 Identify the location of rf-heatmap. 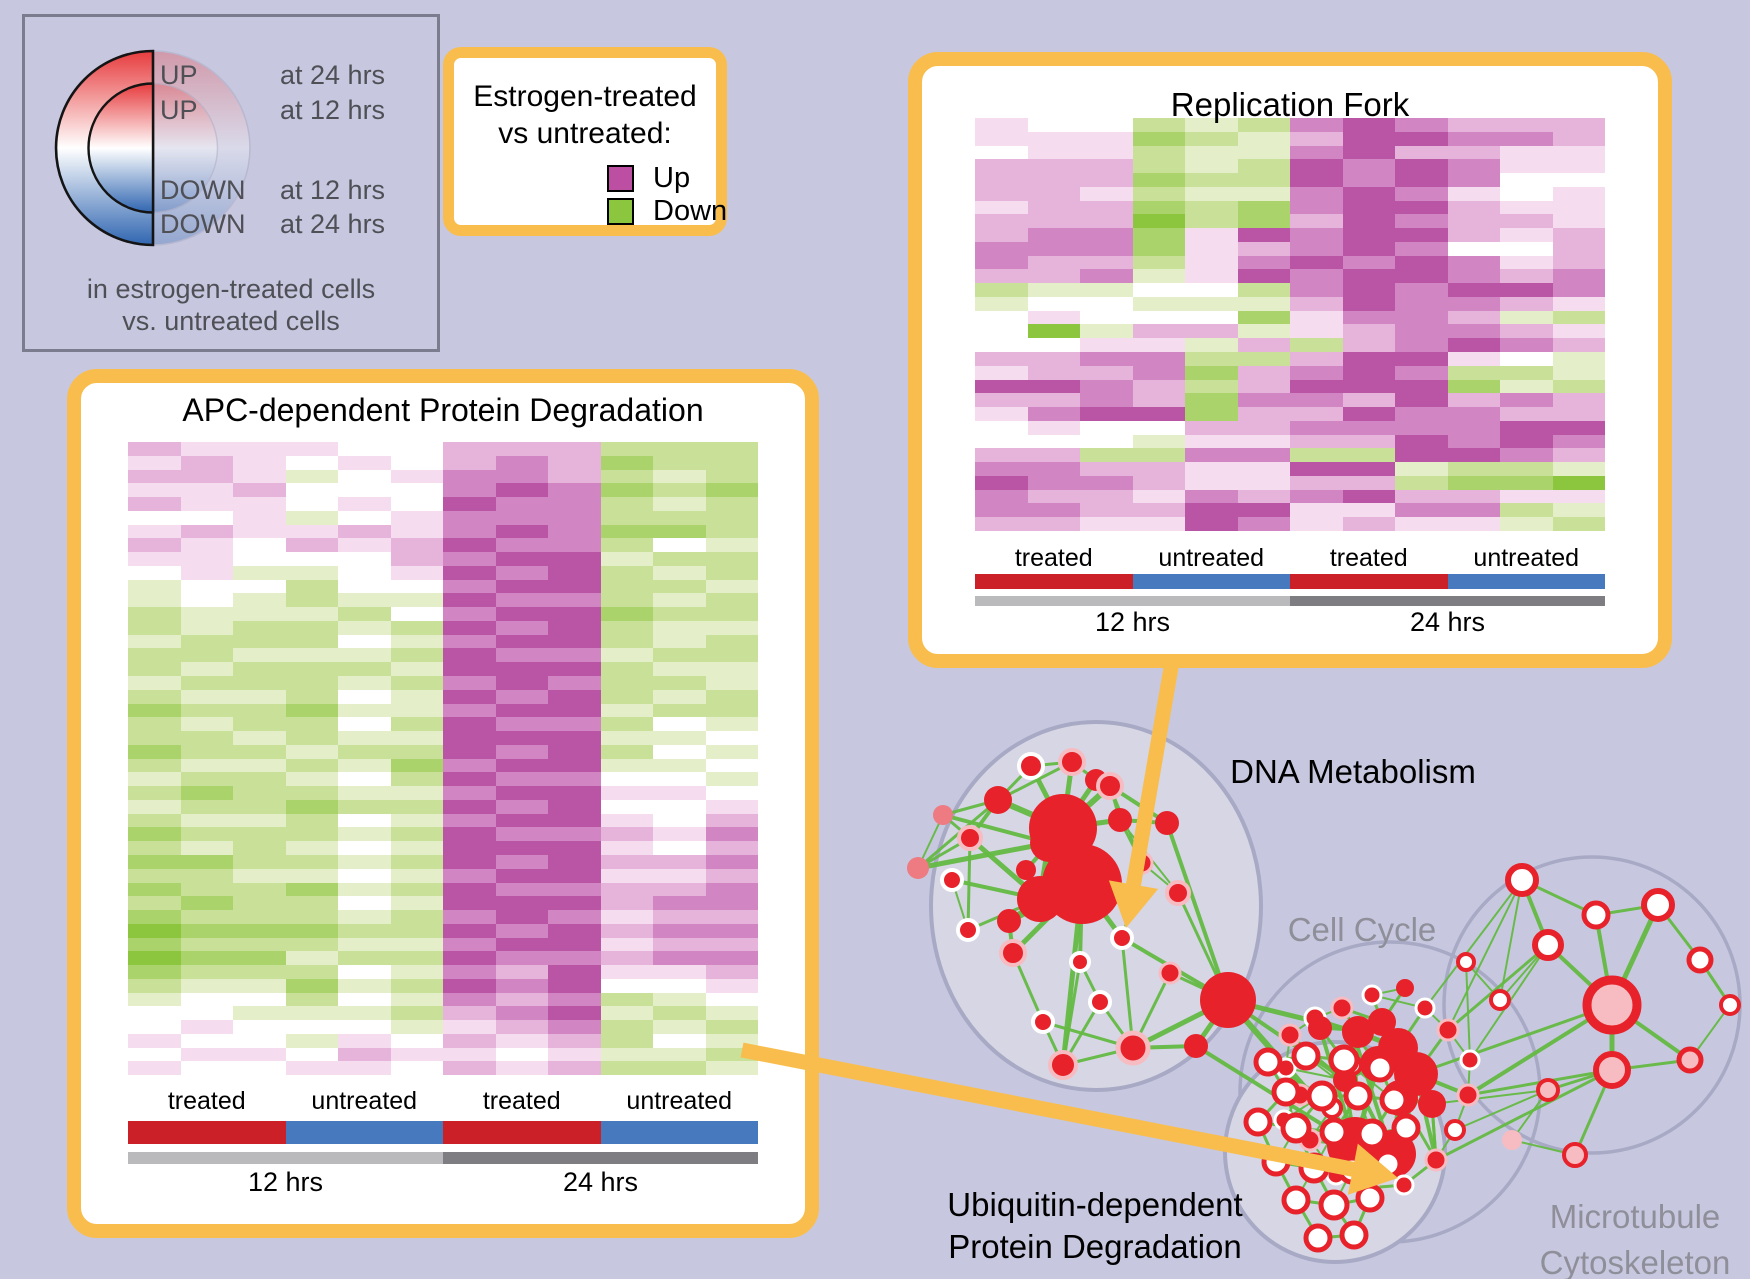
(1290, 324).